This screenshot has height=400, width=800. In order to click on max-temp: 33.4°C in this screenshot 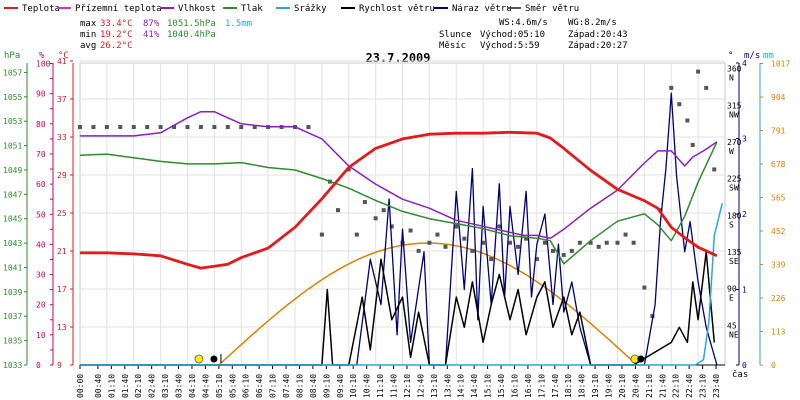, I will do `click(116, 24)`.